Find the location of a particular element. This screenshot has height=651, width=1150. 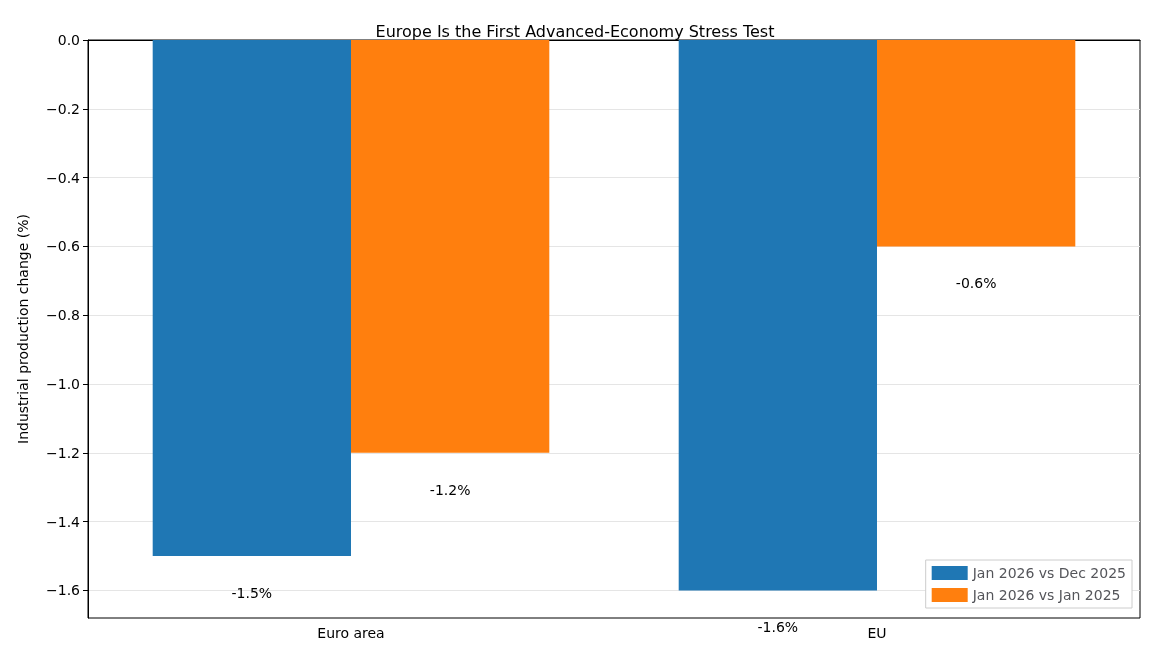

y-tick-label: −0.6 is located at coordinates (63, 246).